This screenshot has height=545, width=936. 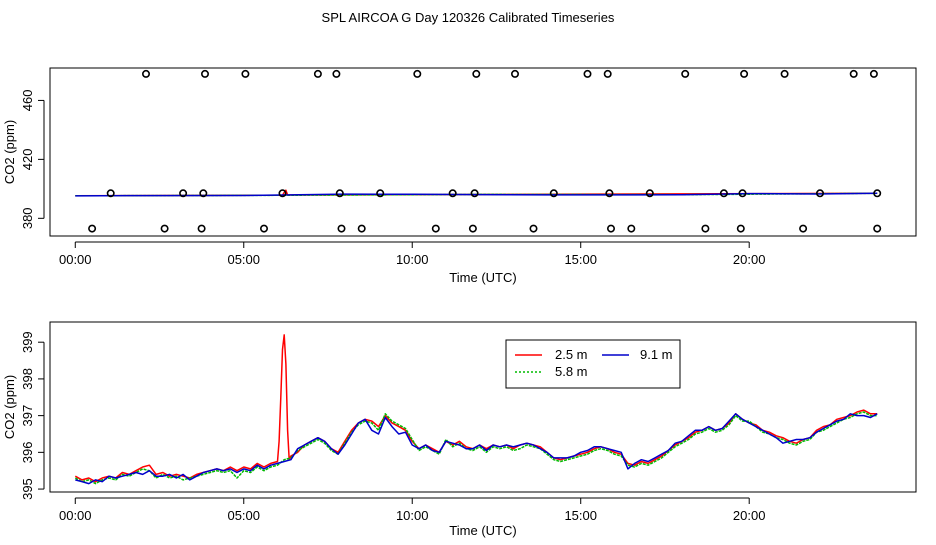 What do you see at coordinates (75, 515) in the screenshot?
I see `bottom-x-tick-label: 00:00` at bounding box center [75, 515].